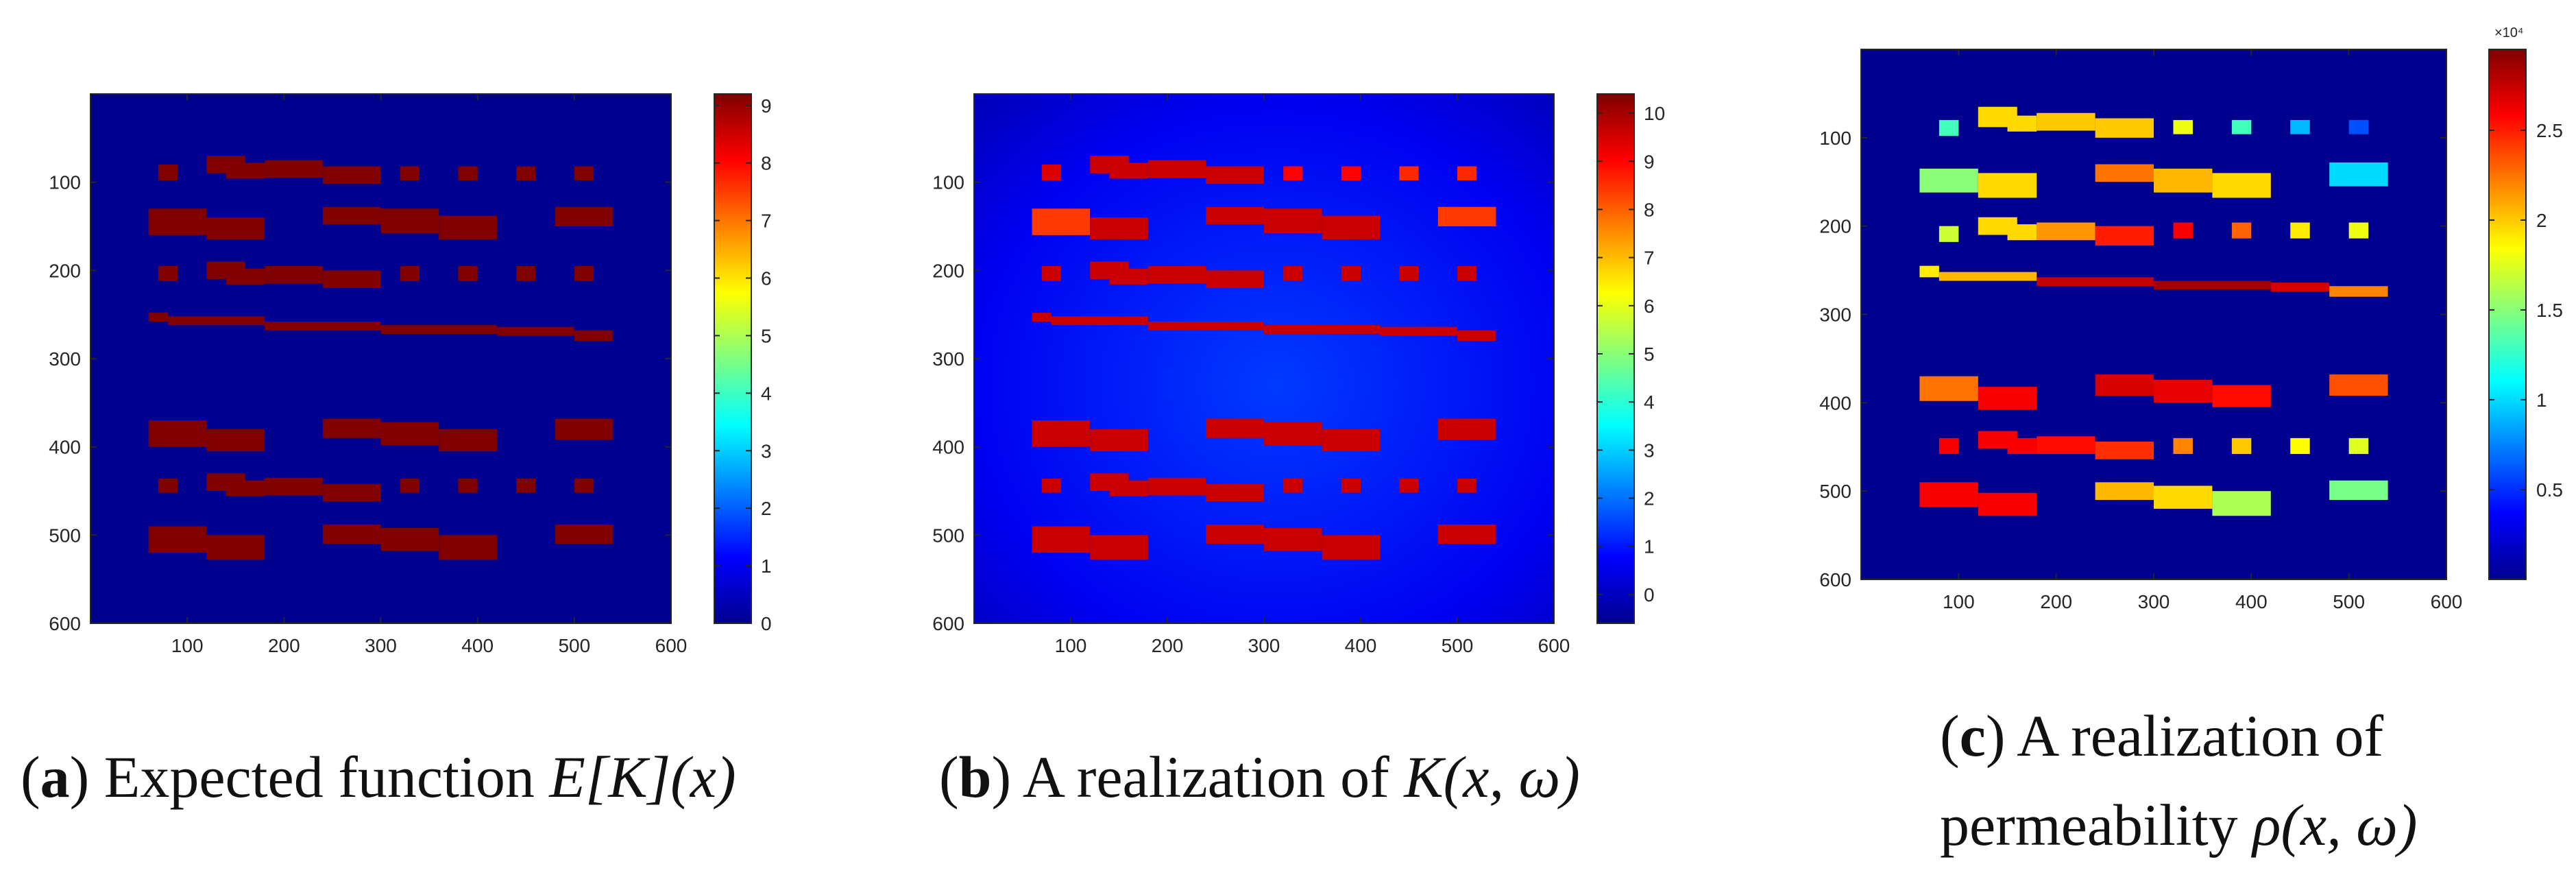 This screenshot has width=2576, height=875. Describe the element at coordinates (642, 777) in the screenshot. I see `caption-a-math: E[K](x)` at that location.